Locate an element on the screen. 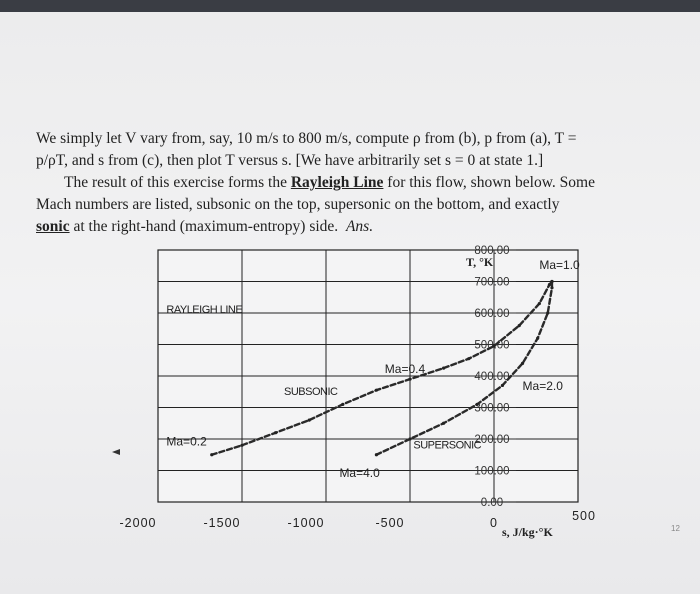 Image resolution: width=700 pixels, height=594 pixels. y-tick-label: 300.00 is located at coordinates (491, 409).